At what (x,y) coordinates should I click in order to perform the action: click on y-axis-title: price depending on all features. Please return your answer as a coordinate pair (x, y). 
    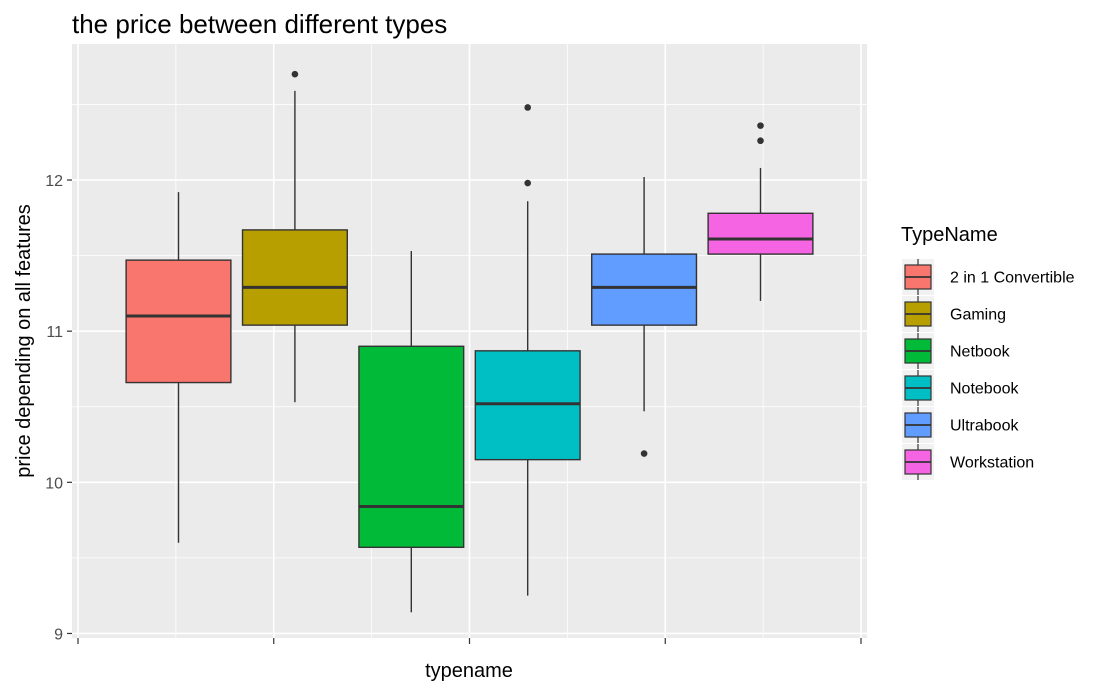
    Looking at the image, I should click on (24, 341).